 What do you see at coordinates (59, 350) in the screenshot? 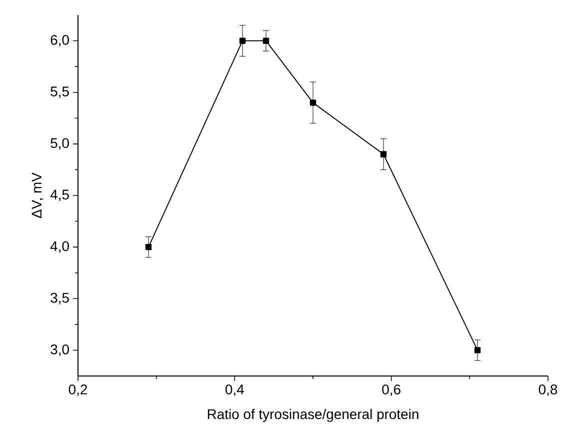
I see `y-tick-label: 3,0` at bounding box center [59, 350].